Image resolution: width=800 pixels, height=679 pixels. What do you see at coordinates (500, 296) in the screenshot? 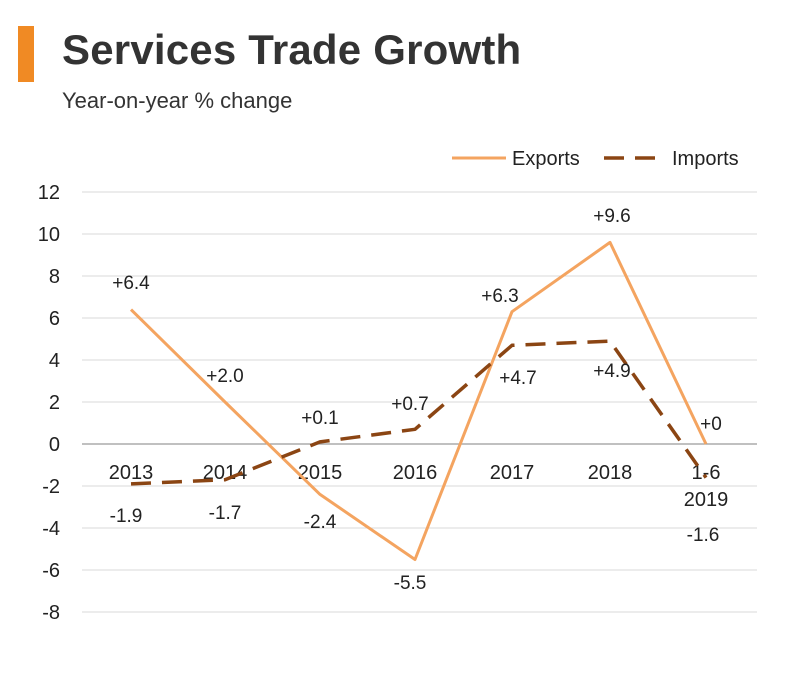
I see `data-label-exports: +6.3` at bounding box center [500, 296].